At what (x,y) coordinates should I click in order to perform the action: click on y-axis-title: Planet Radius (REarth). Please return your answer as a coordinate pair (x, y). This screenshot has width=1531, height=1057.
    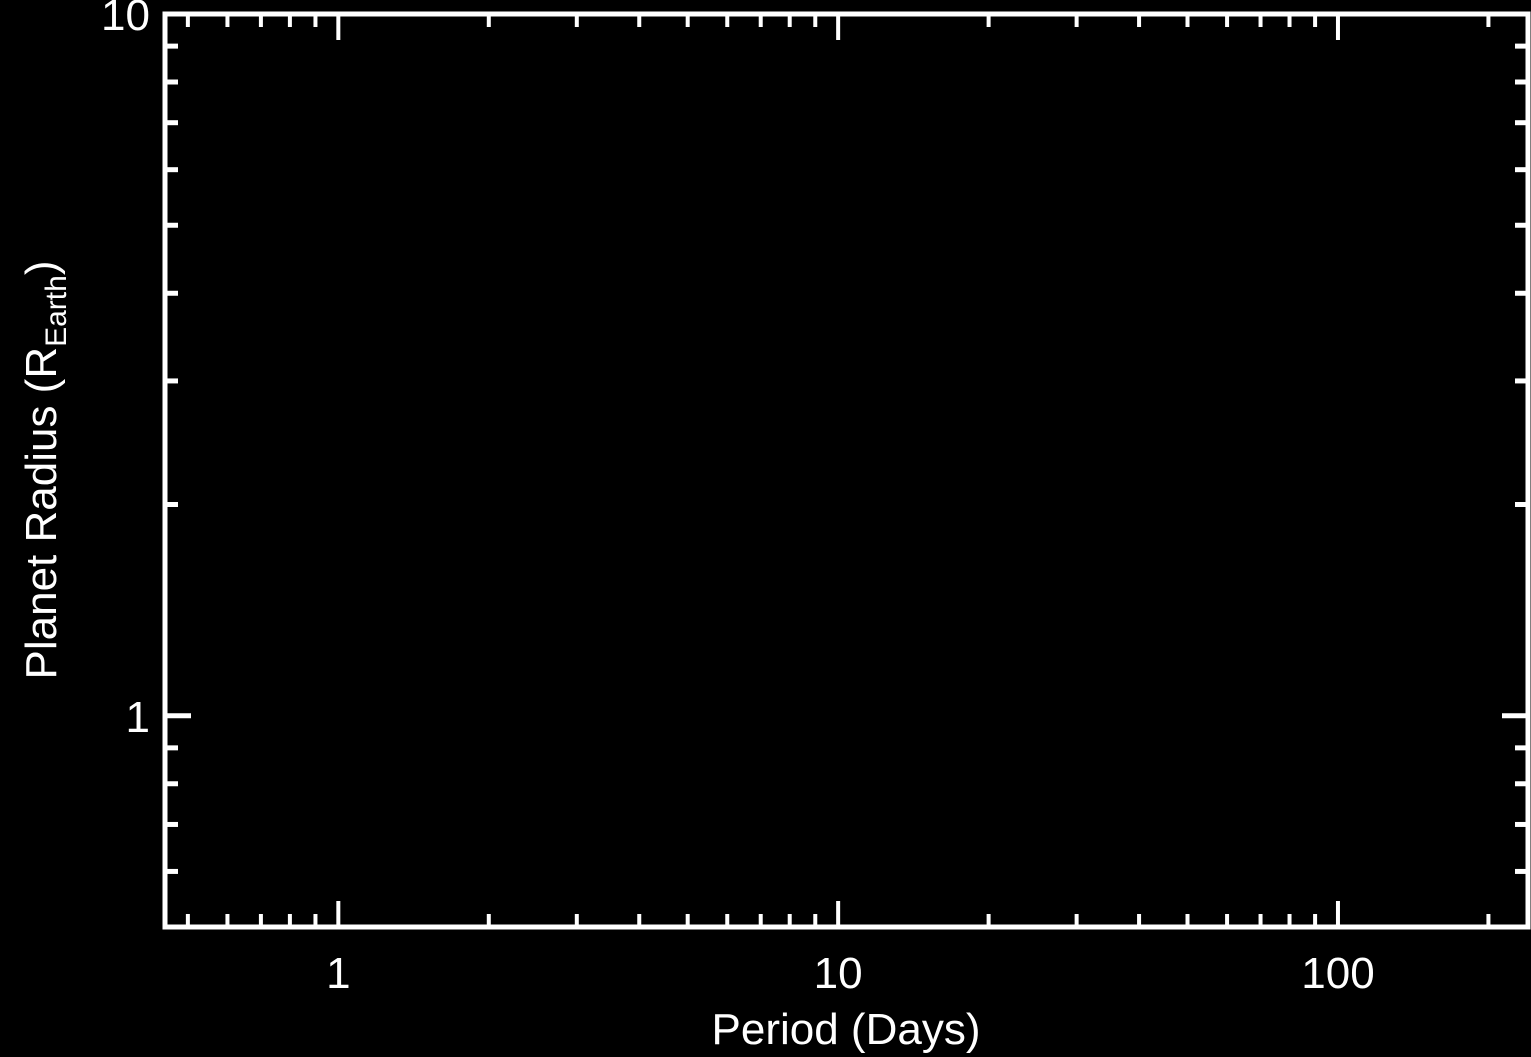
    Looking at the image, I should click on (45, 470).